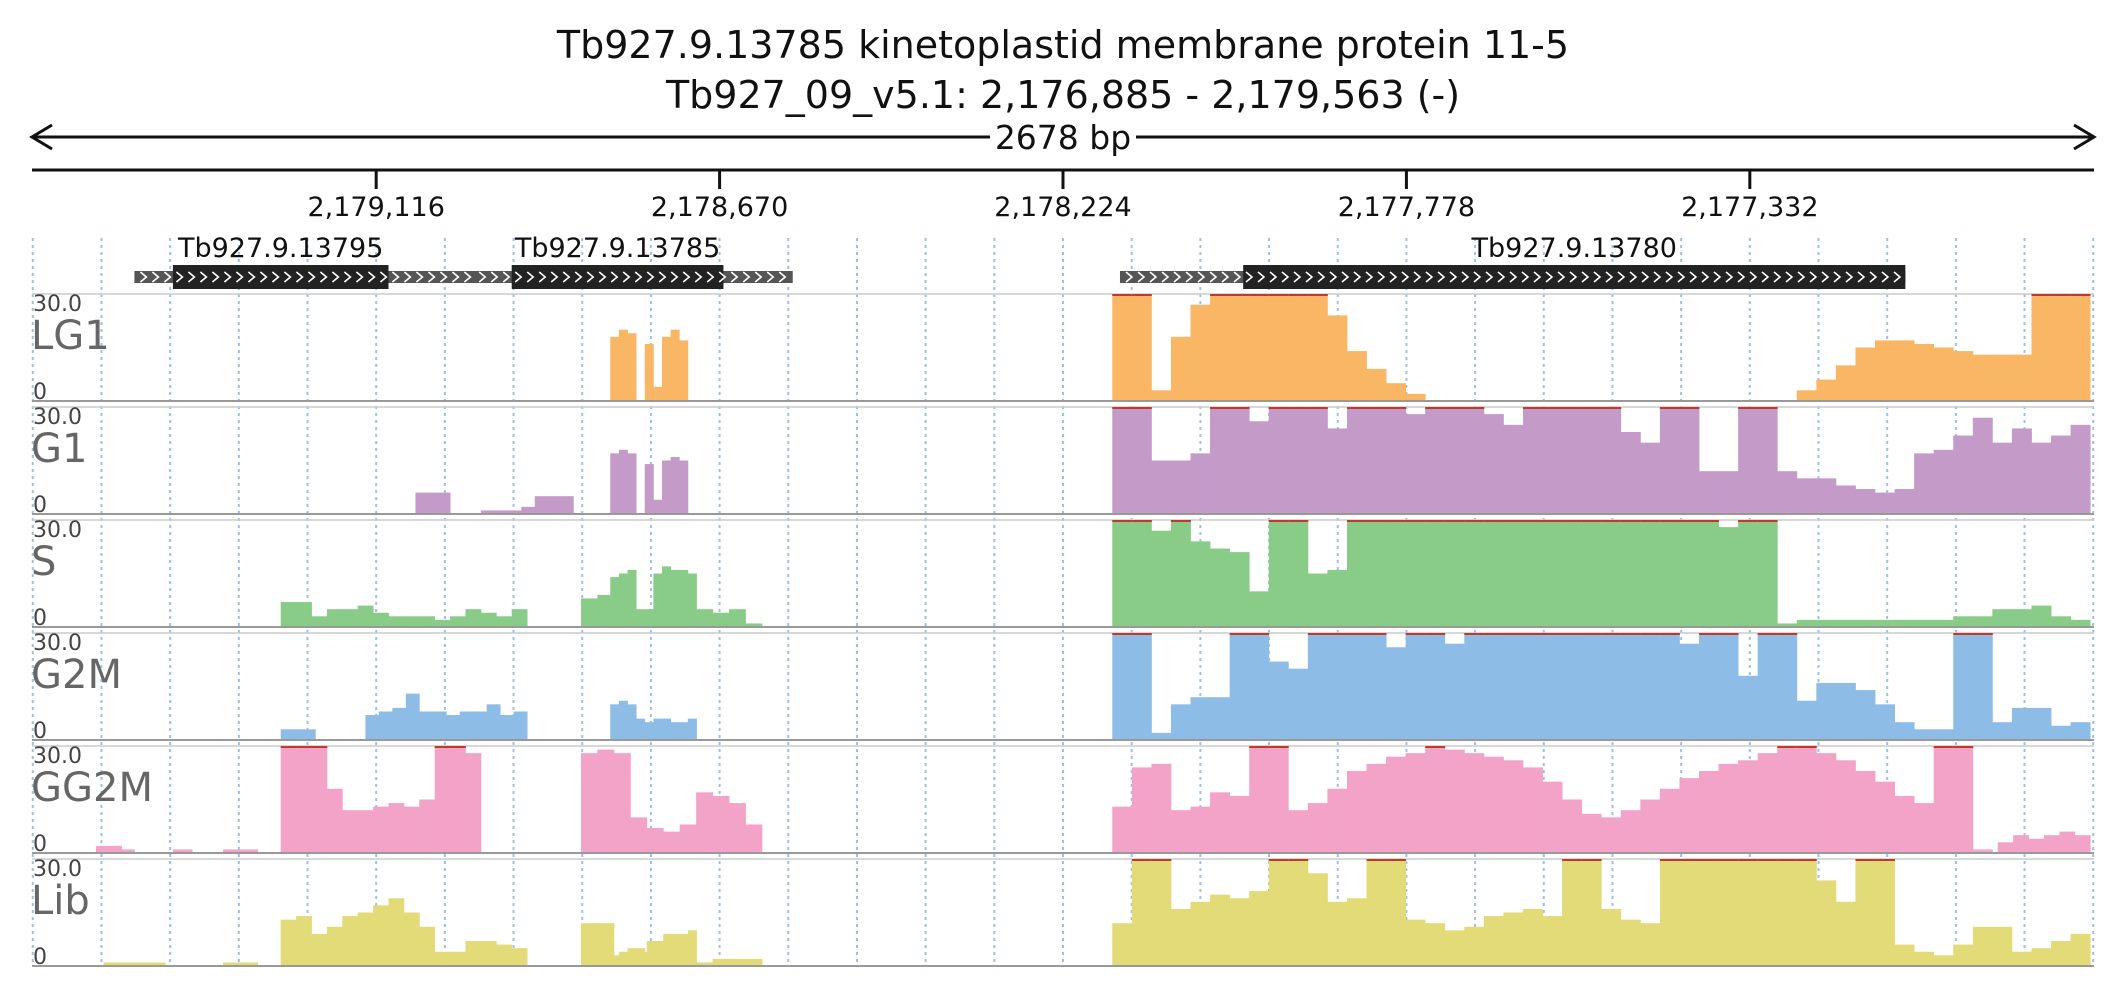  Describe the element at coordinates (40, 505) in the screenshot. I see `y-zero-label-1: 0` at that location.